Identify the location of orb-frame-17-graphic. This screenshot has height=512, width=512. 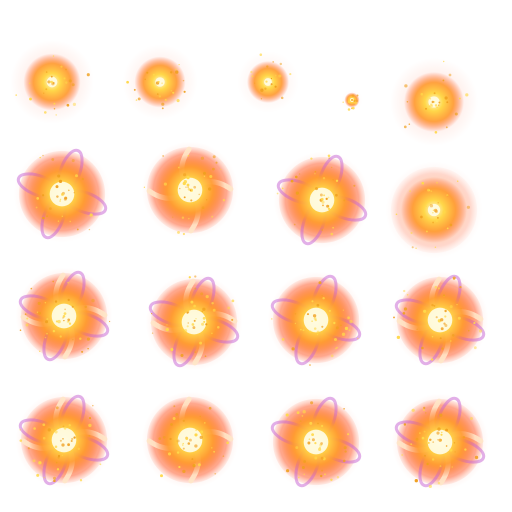
(440, 442).